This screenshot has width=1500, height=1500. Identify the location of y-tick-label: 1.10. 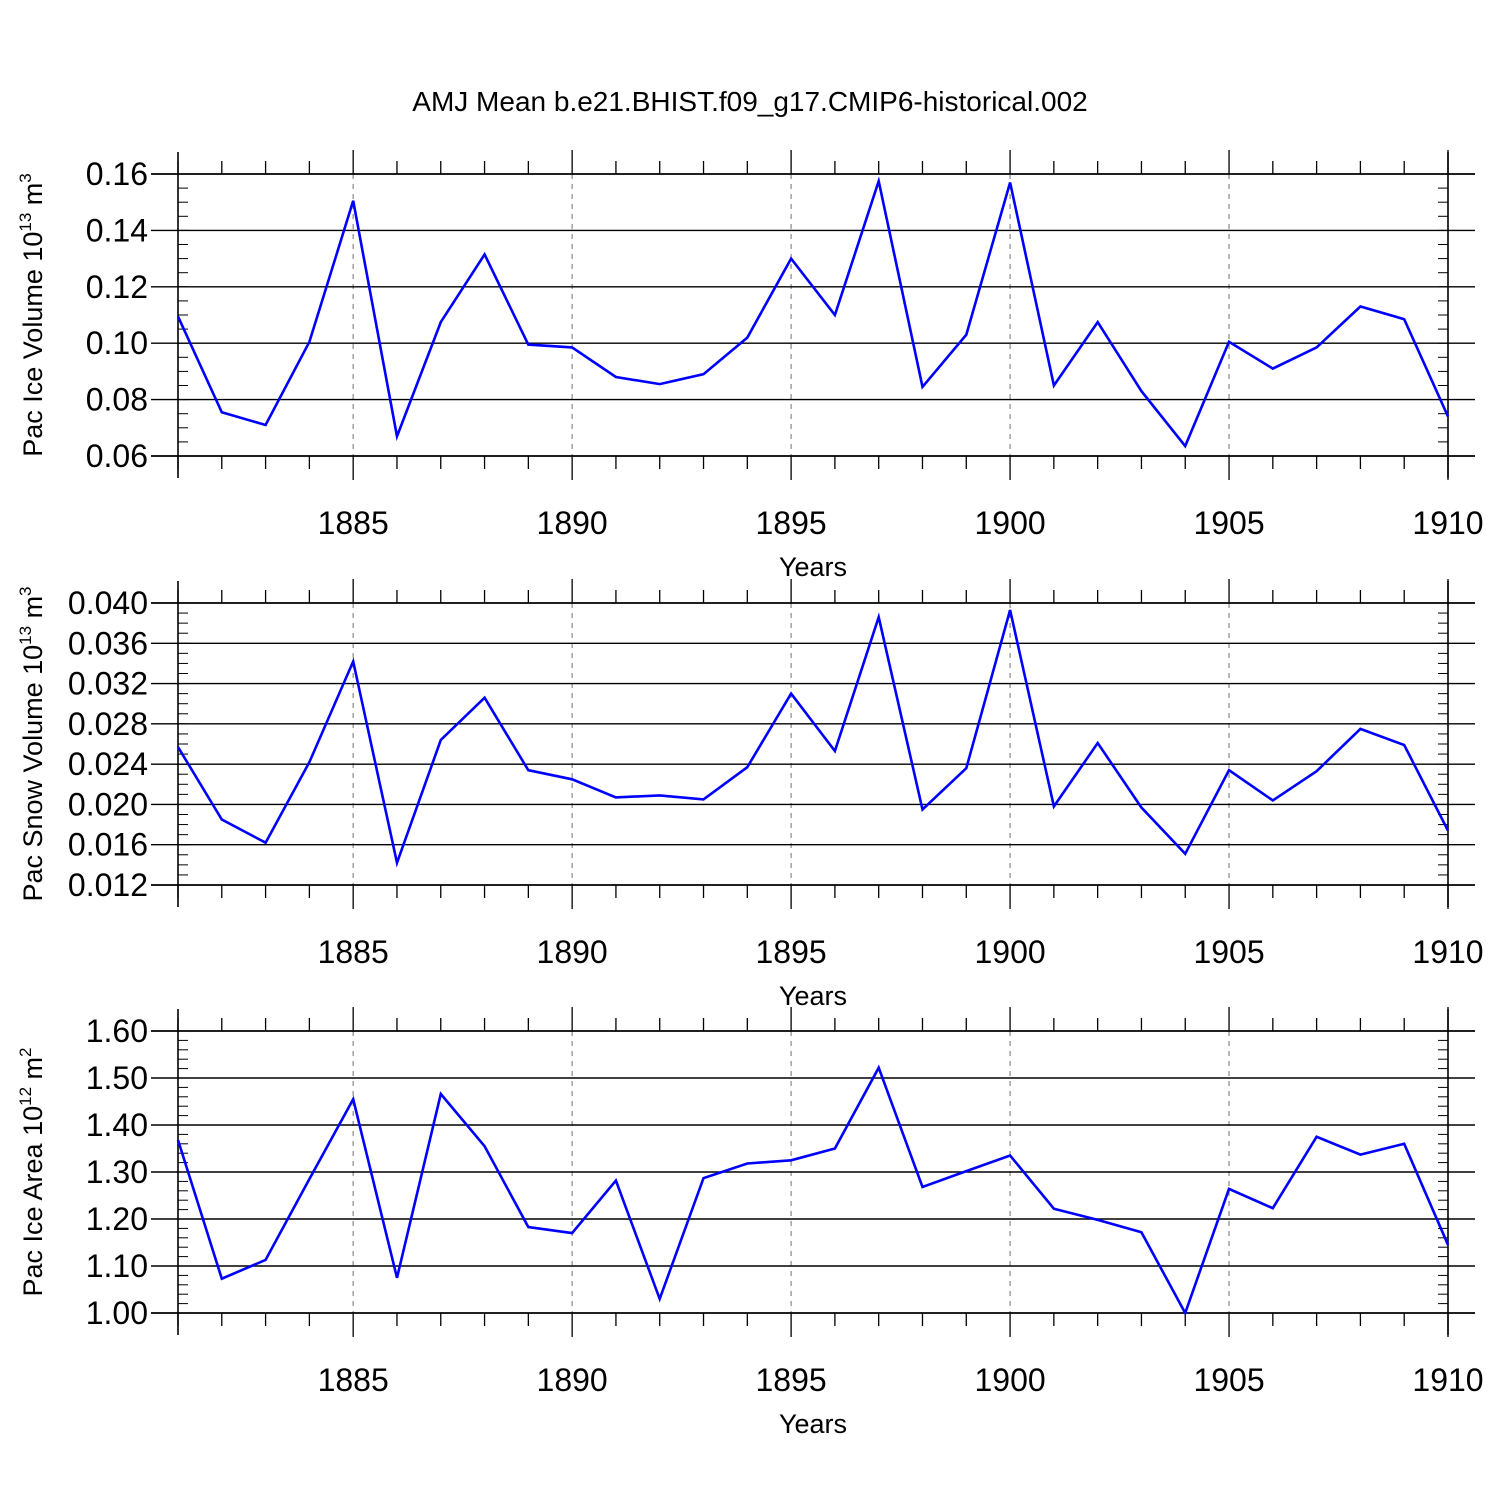
(117, 1266).